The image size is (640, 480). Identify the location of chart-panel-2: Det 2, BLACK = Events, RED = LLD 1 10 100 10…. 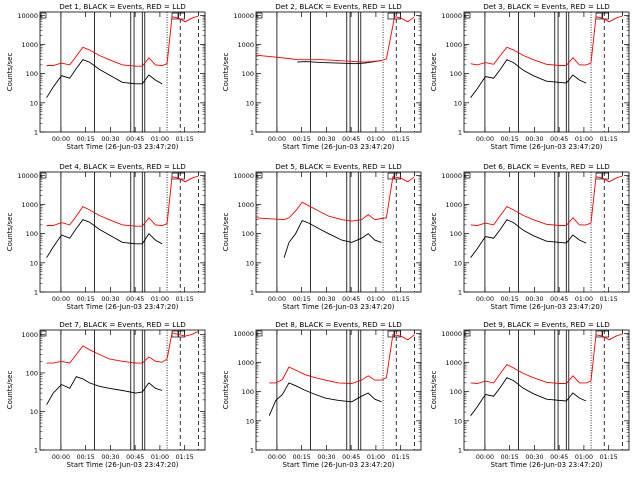
(322, 76).